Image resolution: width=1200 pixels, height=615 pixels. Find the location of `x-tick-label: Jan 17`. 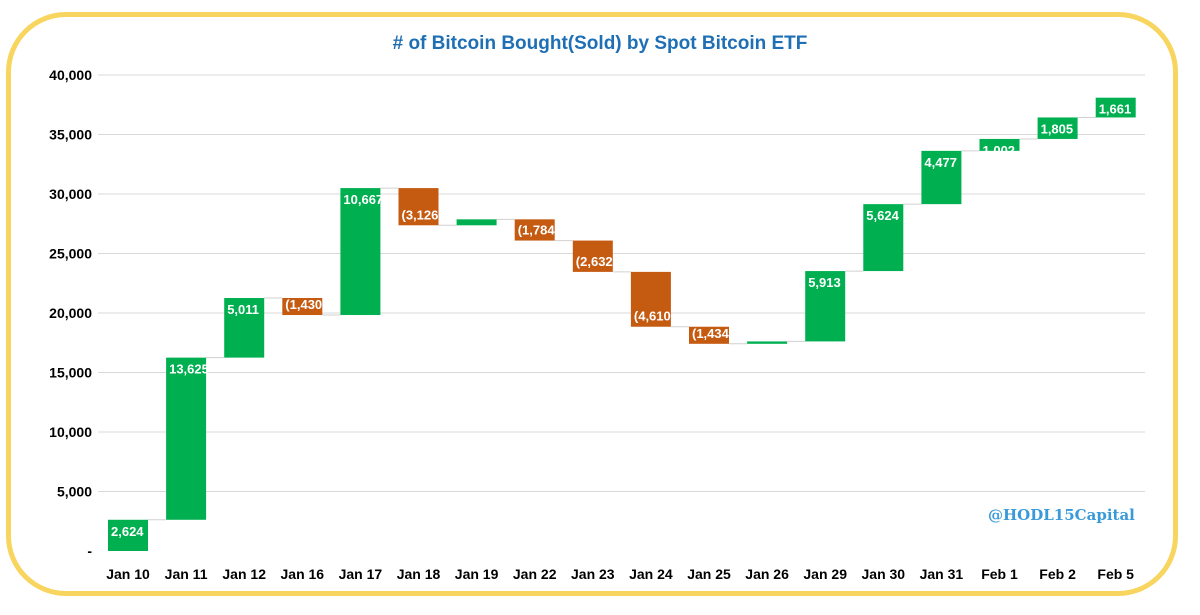

x-tick-label: Jan 17 is located at coordinates (361, 574).